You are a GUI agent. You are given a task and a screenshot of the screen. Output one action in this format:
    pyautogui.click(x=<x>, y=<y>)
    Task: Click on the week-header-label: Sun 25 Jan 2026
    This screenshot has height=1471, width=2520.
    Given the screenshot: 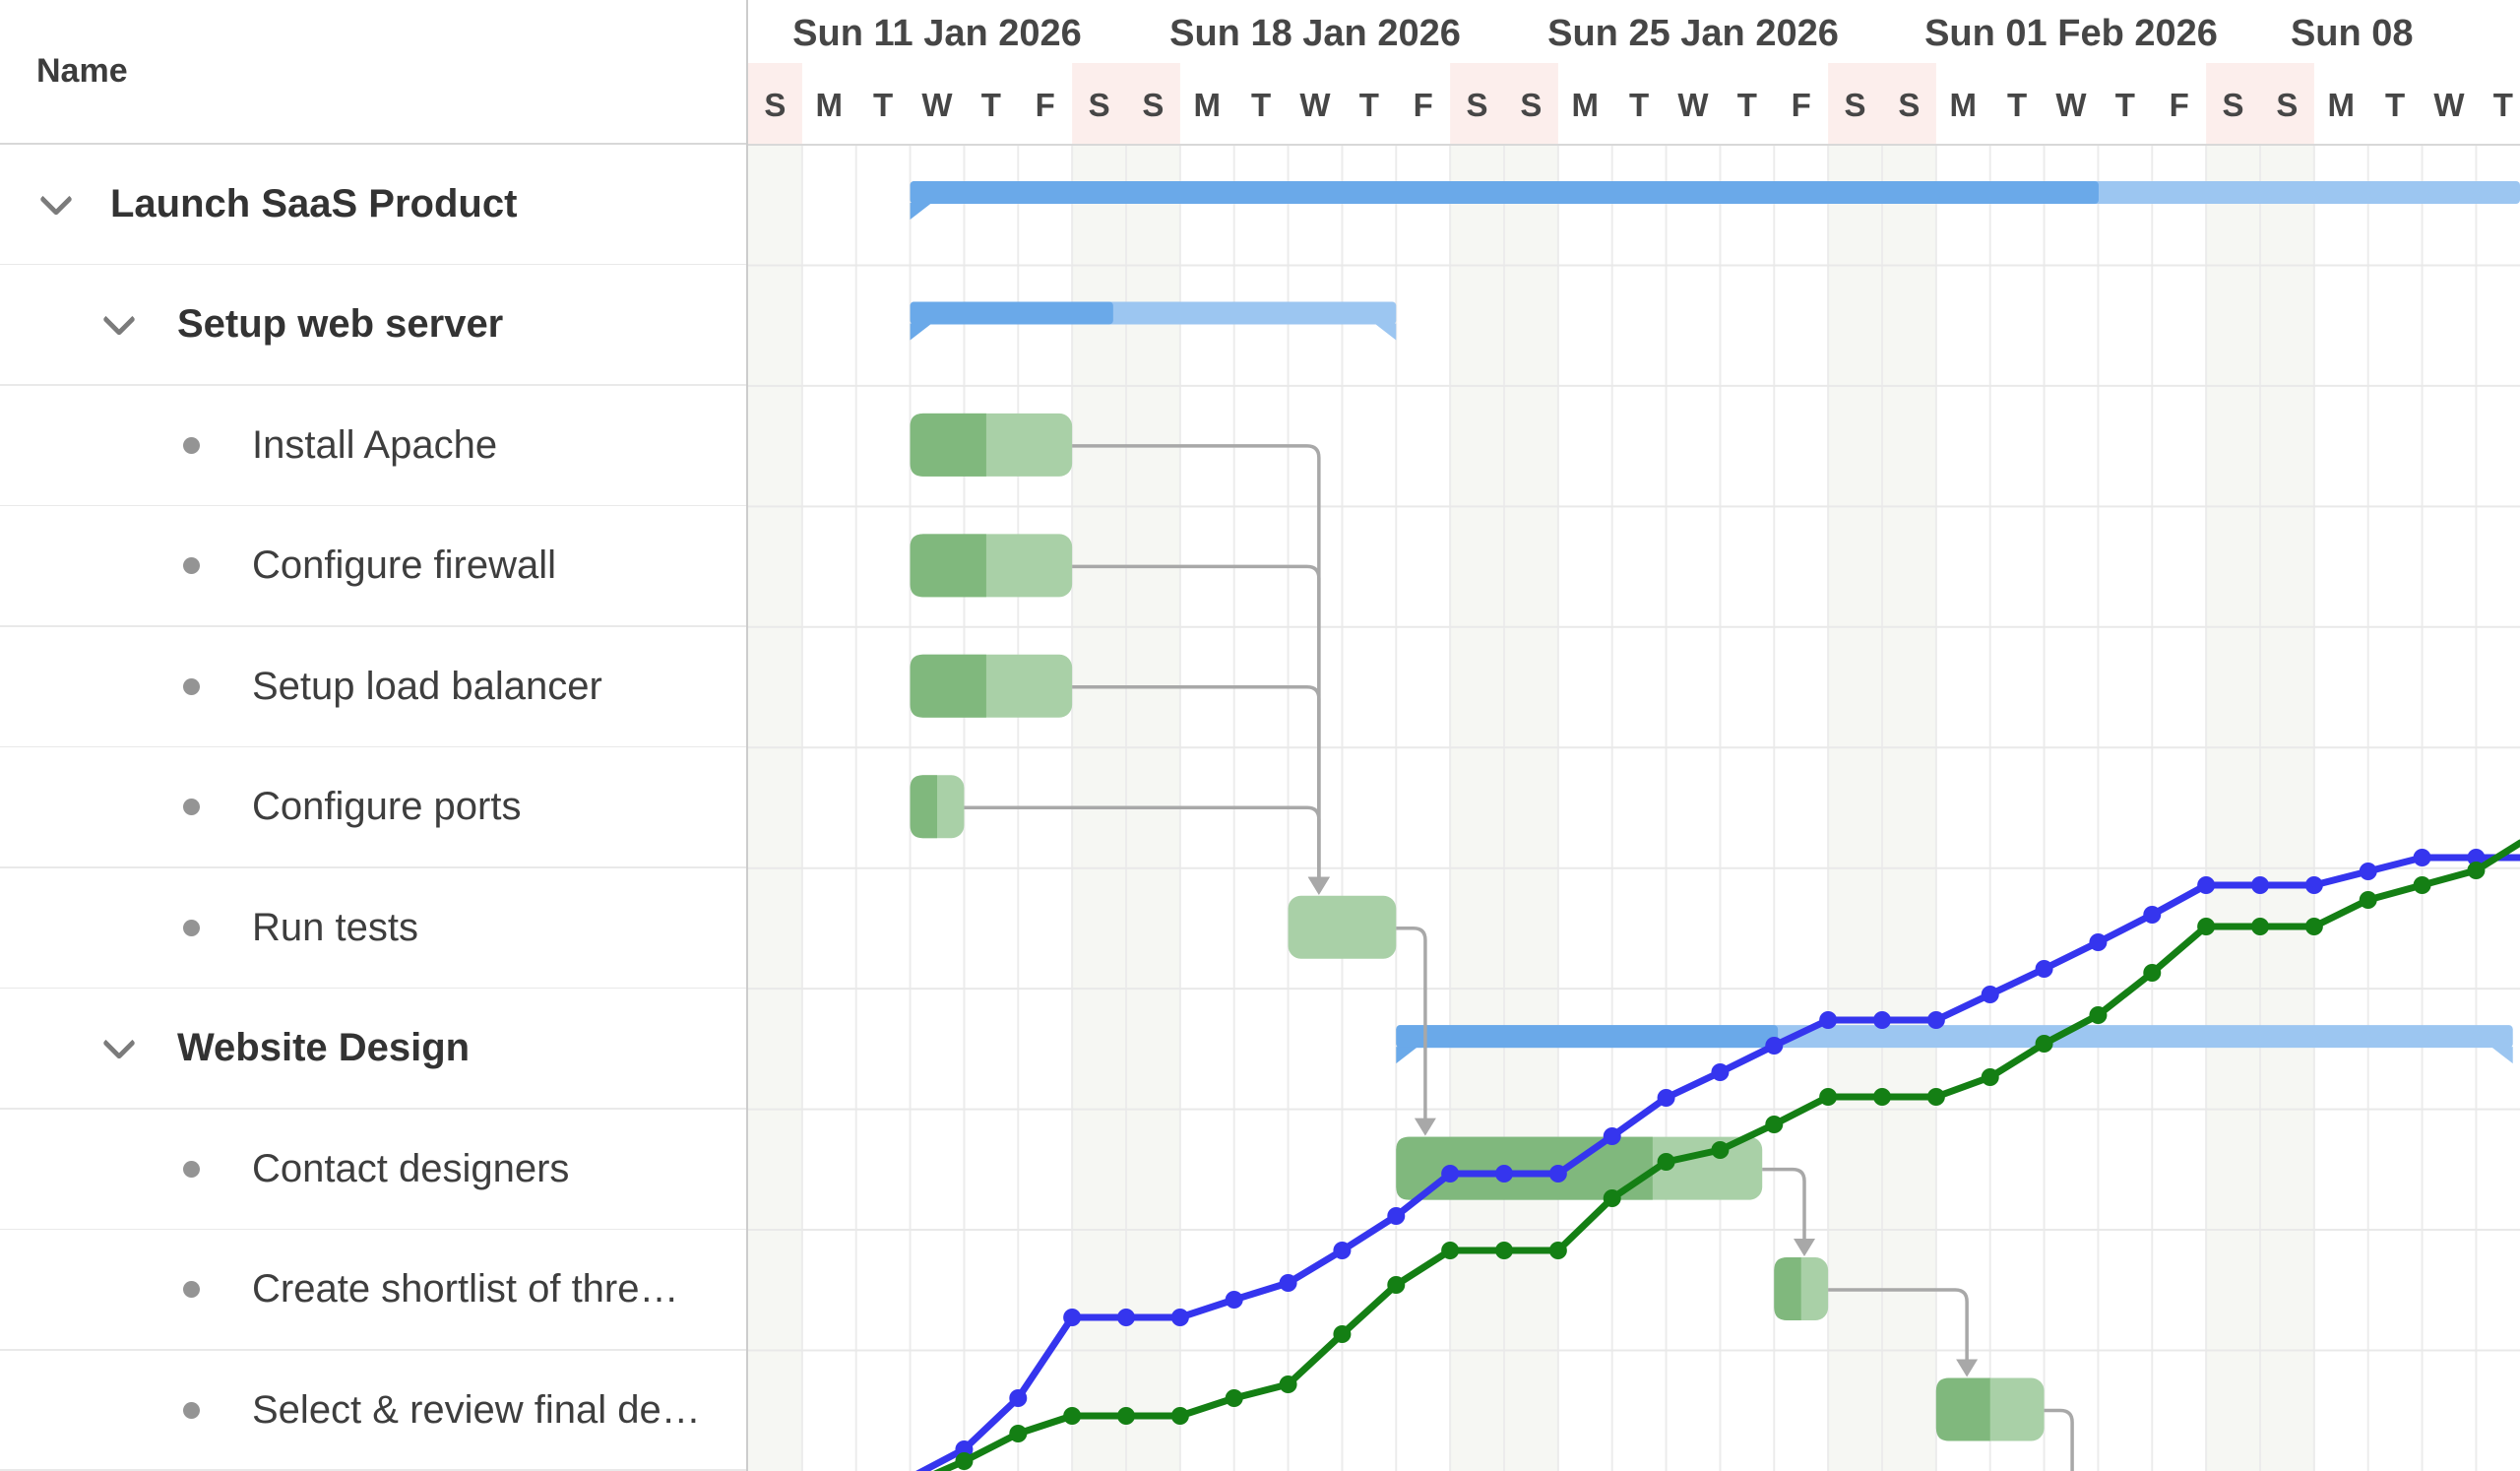 What is the action you would take?
    pyautogui.click(x=1693, y=33)
    